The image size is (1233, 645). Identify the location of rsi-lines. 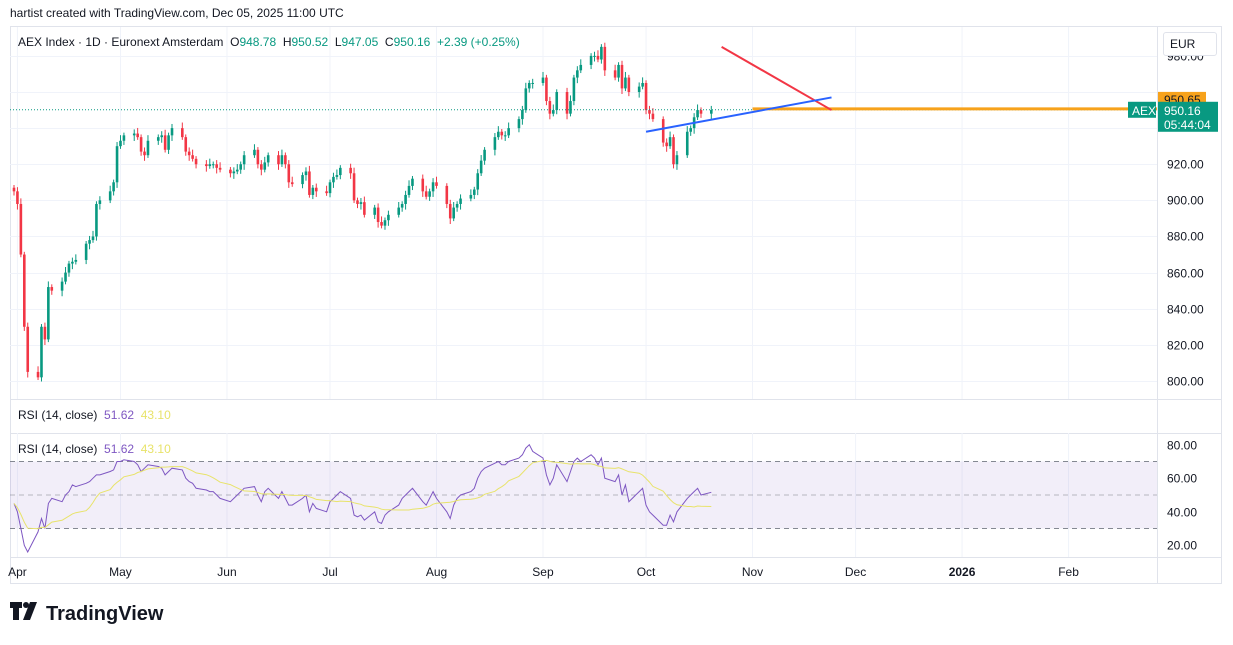
(362, 498).